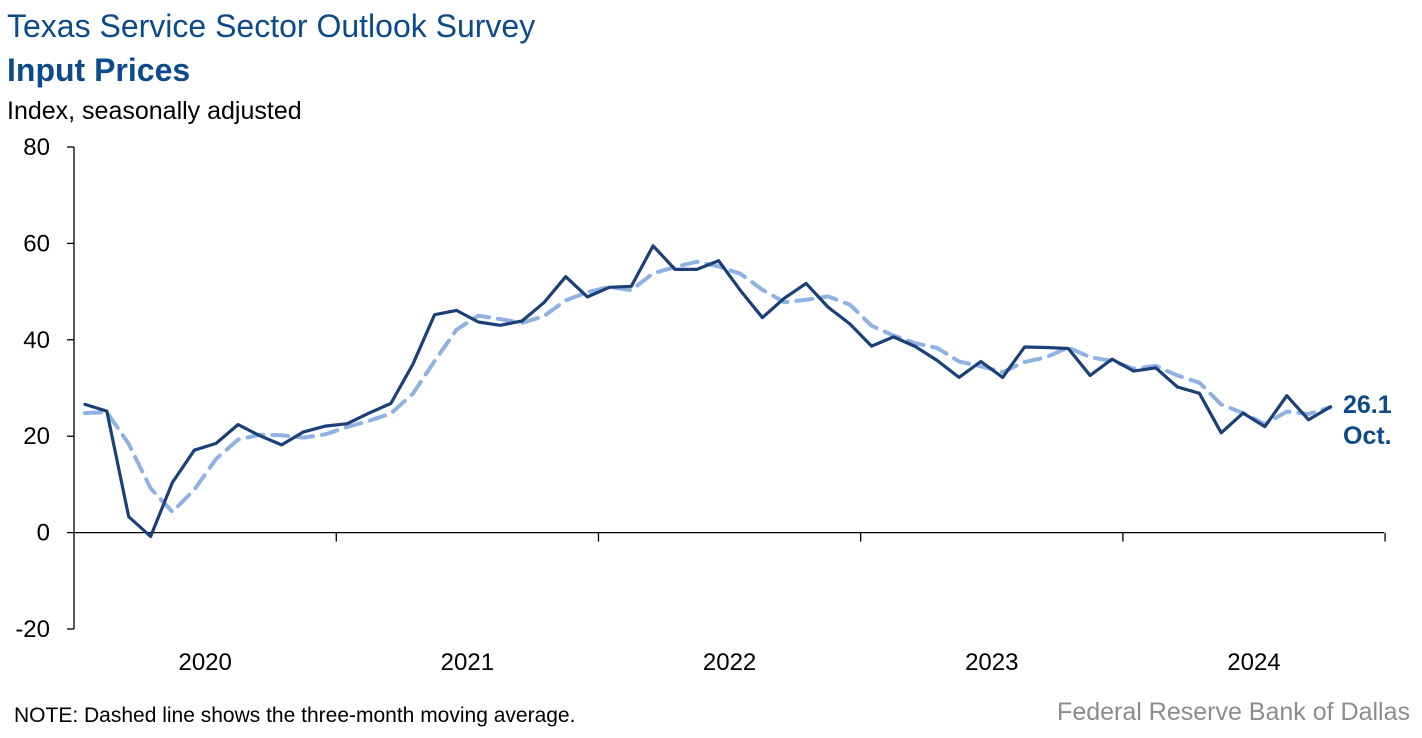 The image size is (1422, 738). I want to click on x-tick-label: 2023, so click(991, 662).